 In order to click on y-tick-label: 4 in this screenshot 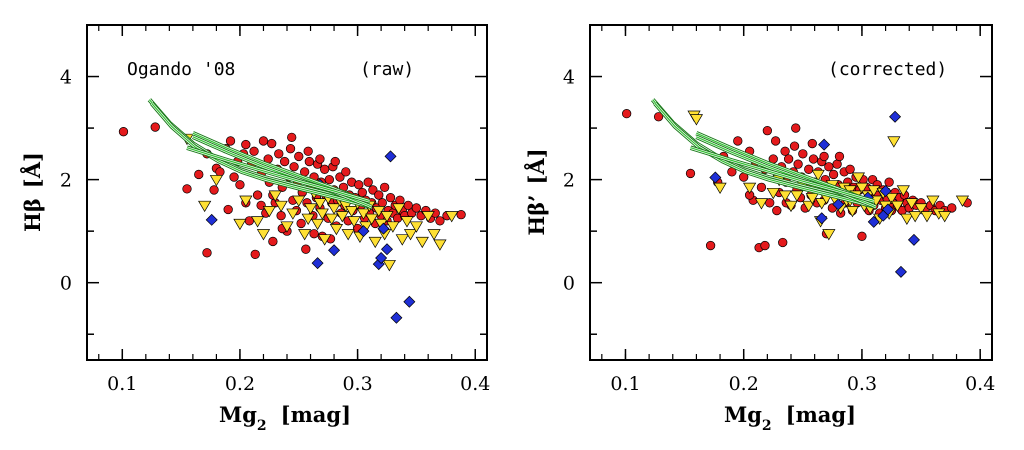, I will do `click(569, 78)`.